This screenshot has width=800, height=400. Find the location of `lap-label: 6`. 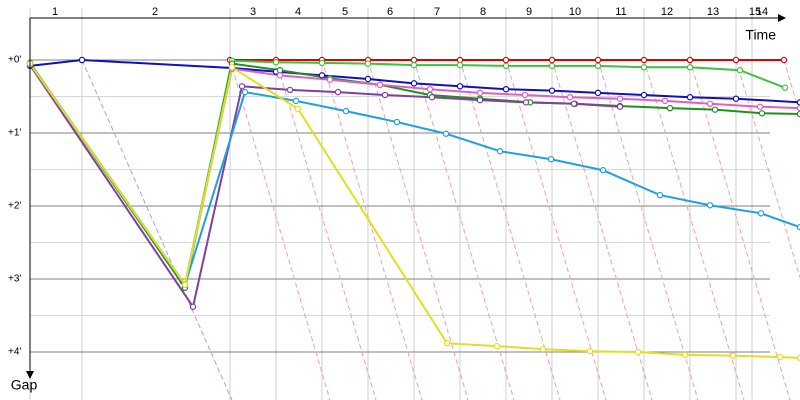

lap-label: 6 is located at coordinates (390, 12).